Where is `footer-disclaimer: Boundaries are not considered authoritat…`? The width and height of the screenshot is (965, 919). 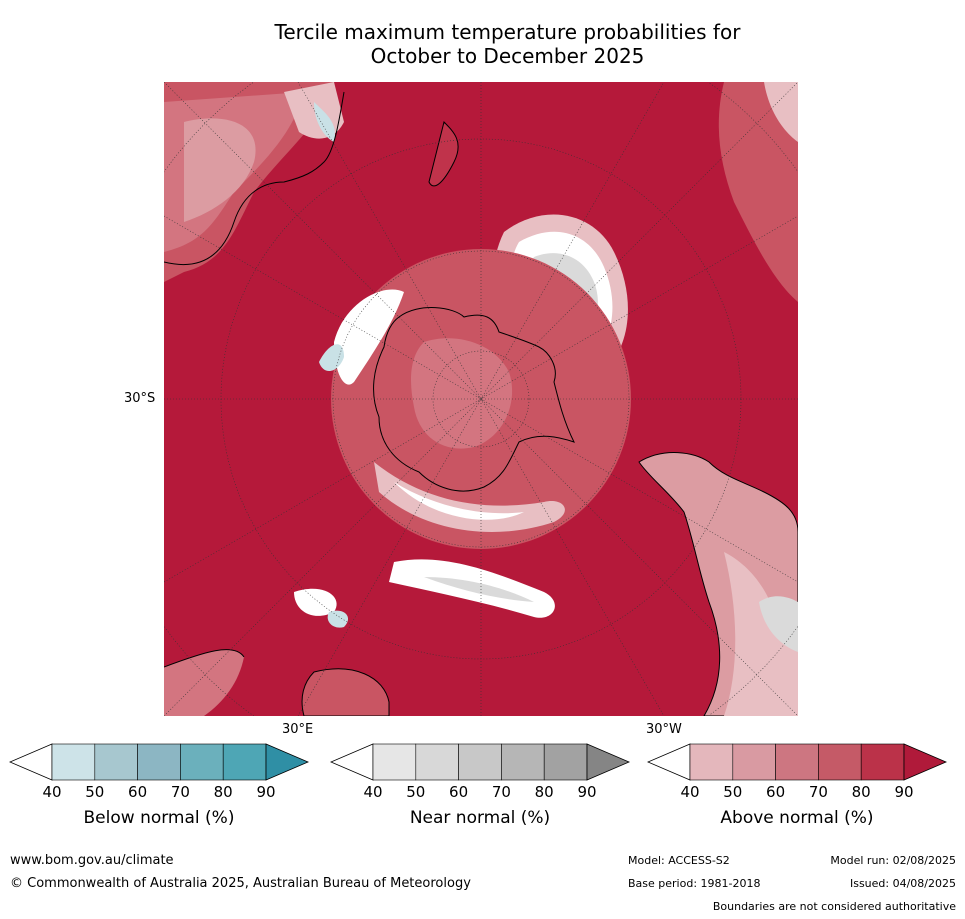
footer-disclaimer: Boundaries are not considered authoritat… is located at coordinates (834, 906).